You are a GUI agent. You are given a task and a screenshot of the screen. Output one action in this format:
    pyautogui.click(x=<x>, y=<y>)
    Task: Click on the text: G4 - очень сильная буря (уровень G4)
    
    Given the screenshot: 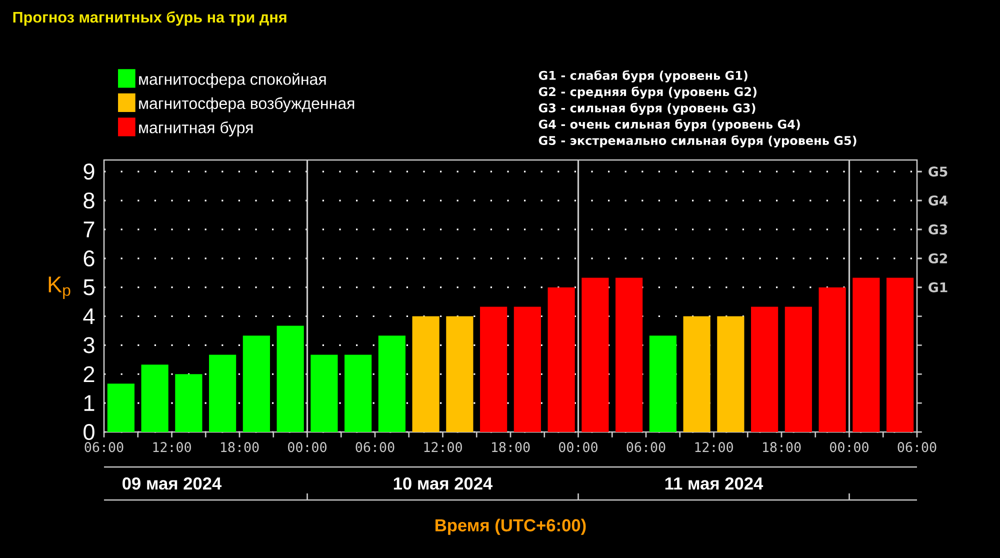 What is the action you would take?
    pyautogui.click(x=669, y=125)
    